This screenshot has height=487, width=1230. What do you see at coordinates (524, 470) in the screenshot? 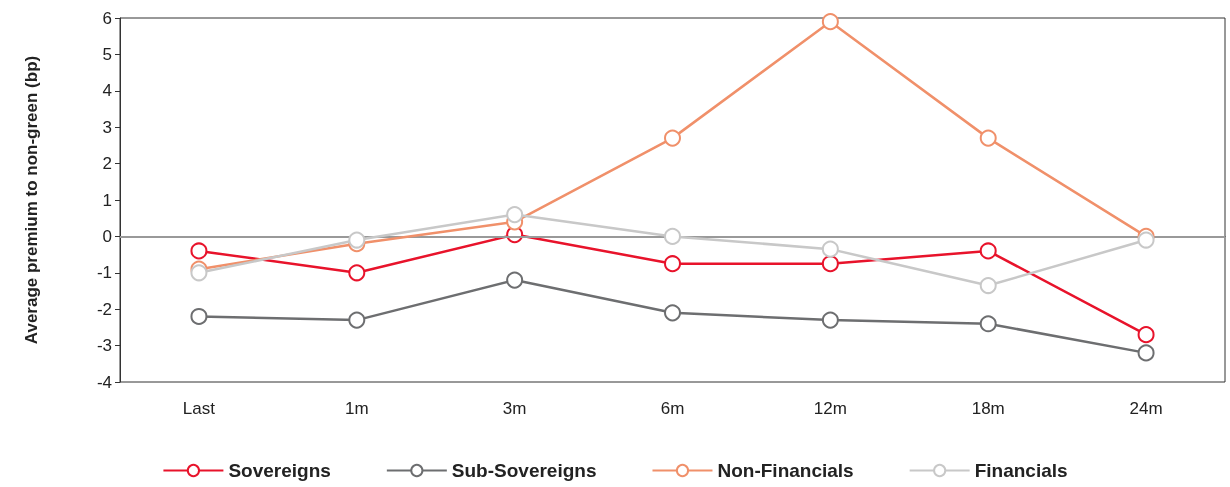
I see `legend-label: Sub-Sovereigns` at bounding box center [524, 470].